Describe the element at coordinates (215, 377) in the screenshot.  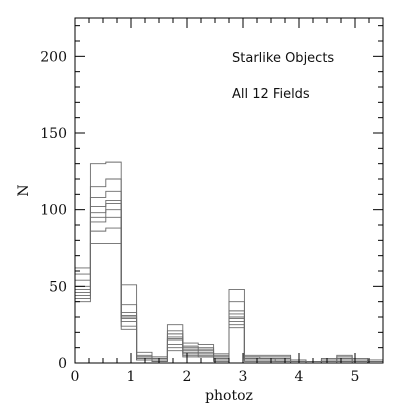
I see `x-tick-labels: 0 1 2 3 4 5` at that location.